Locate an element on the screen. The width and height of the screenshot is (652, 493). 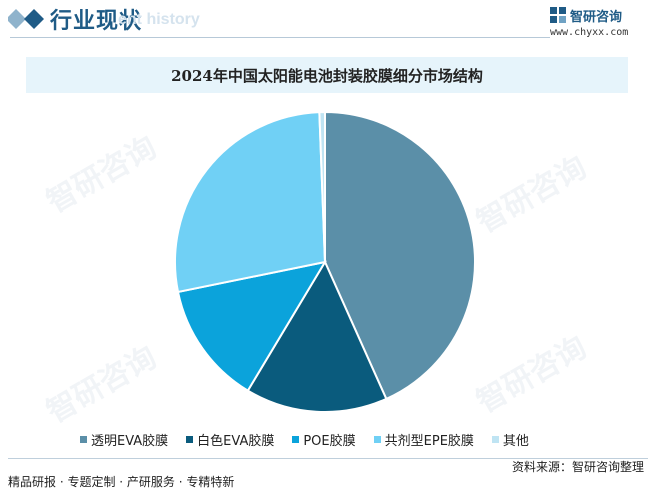
legend-item: 白色EVA胶膜 is located at coordinates (230, 439).